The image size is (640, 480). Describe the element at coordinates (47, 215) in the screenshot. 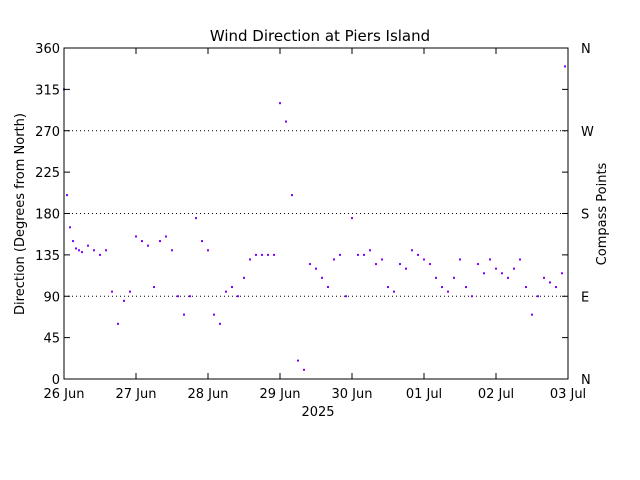

I see `y-tick-label: 180` at that location.